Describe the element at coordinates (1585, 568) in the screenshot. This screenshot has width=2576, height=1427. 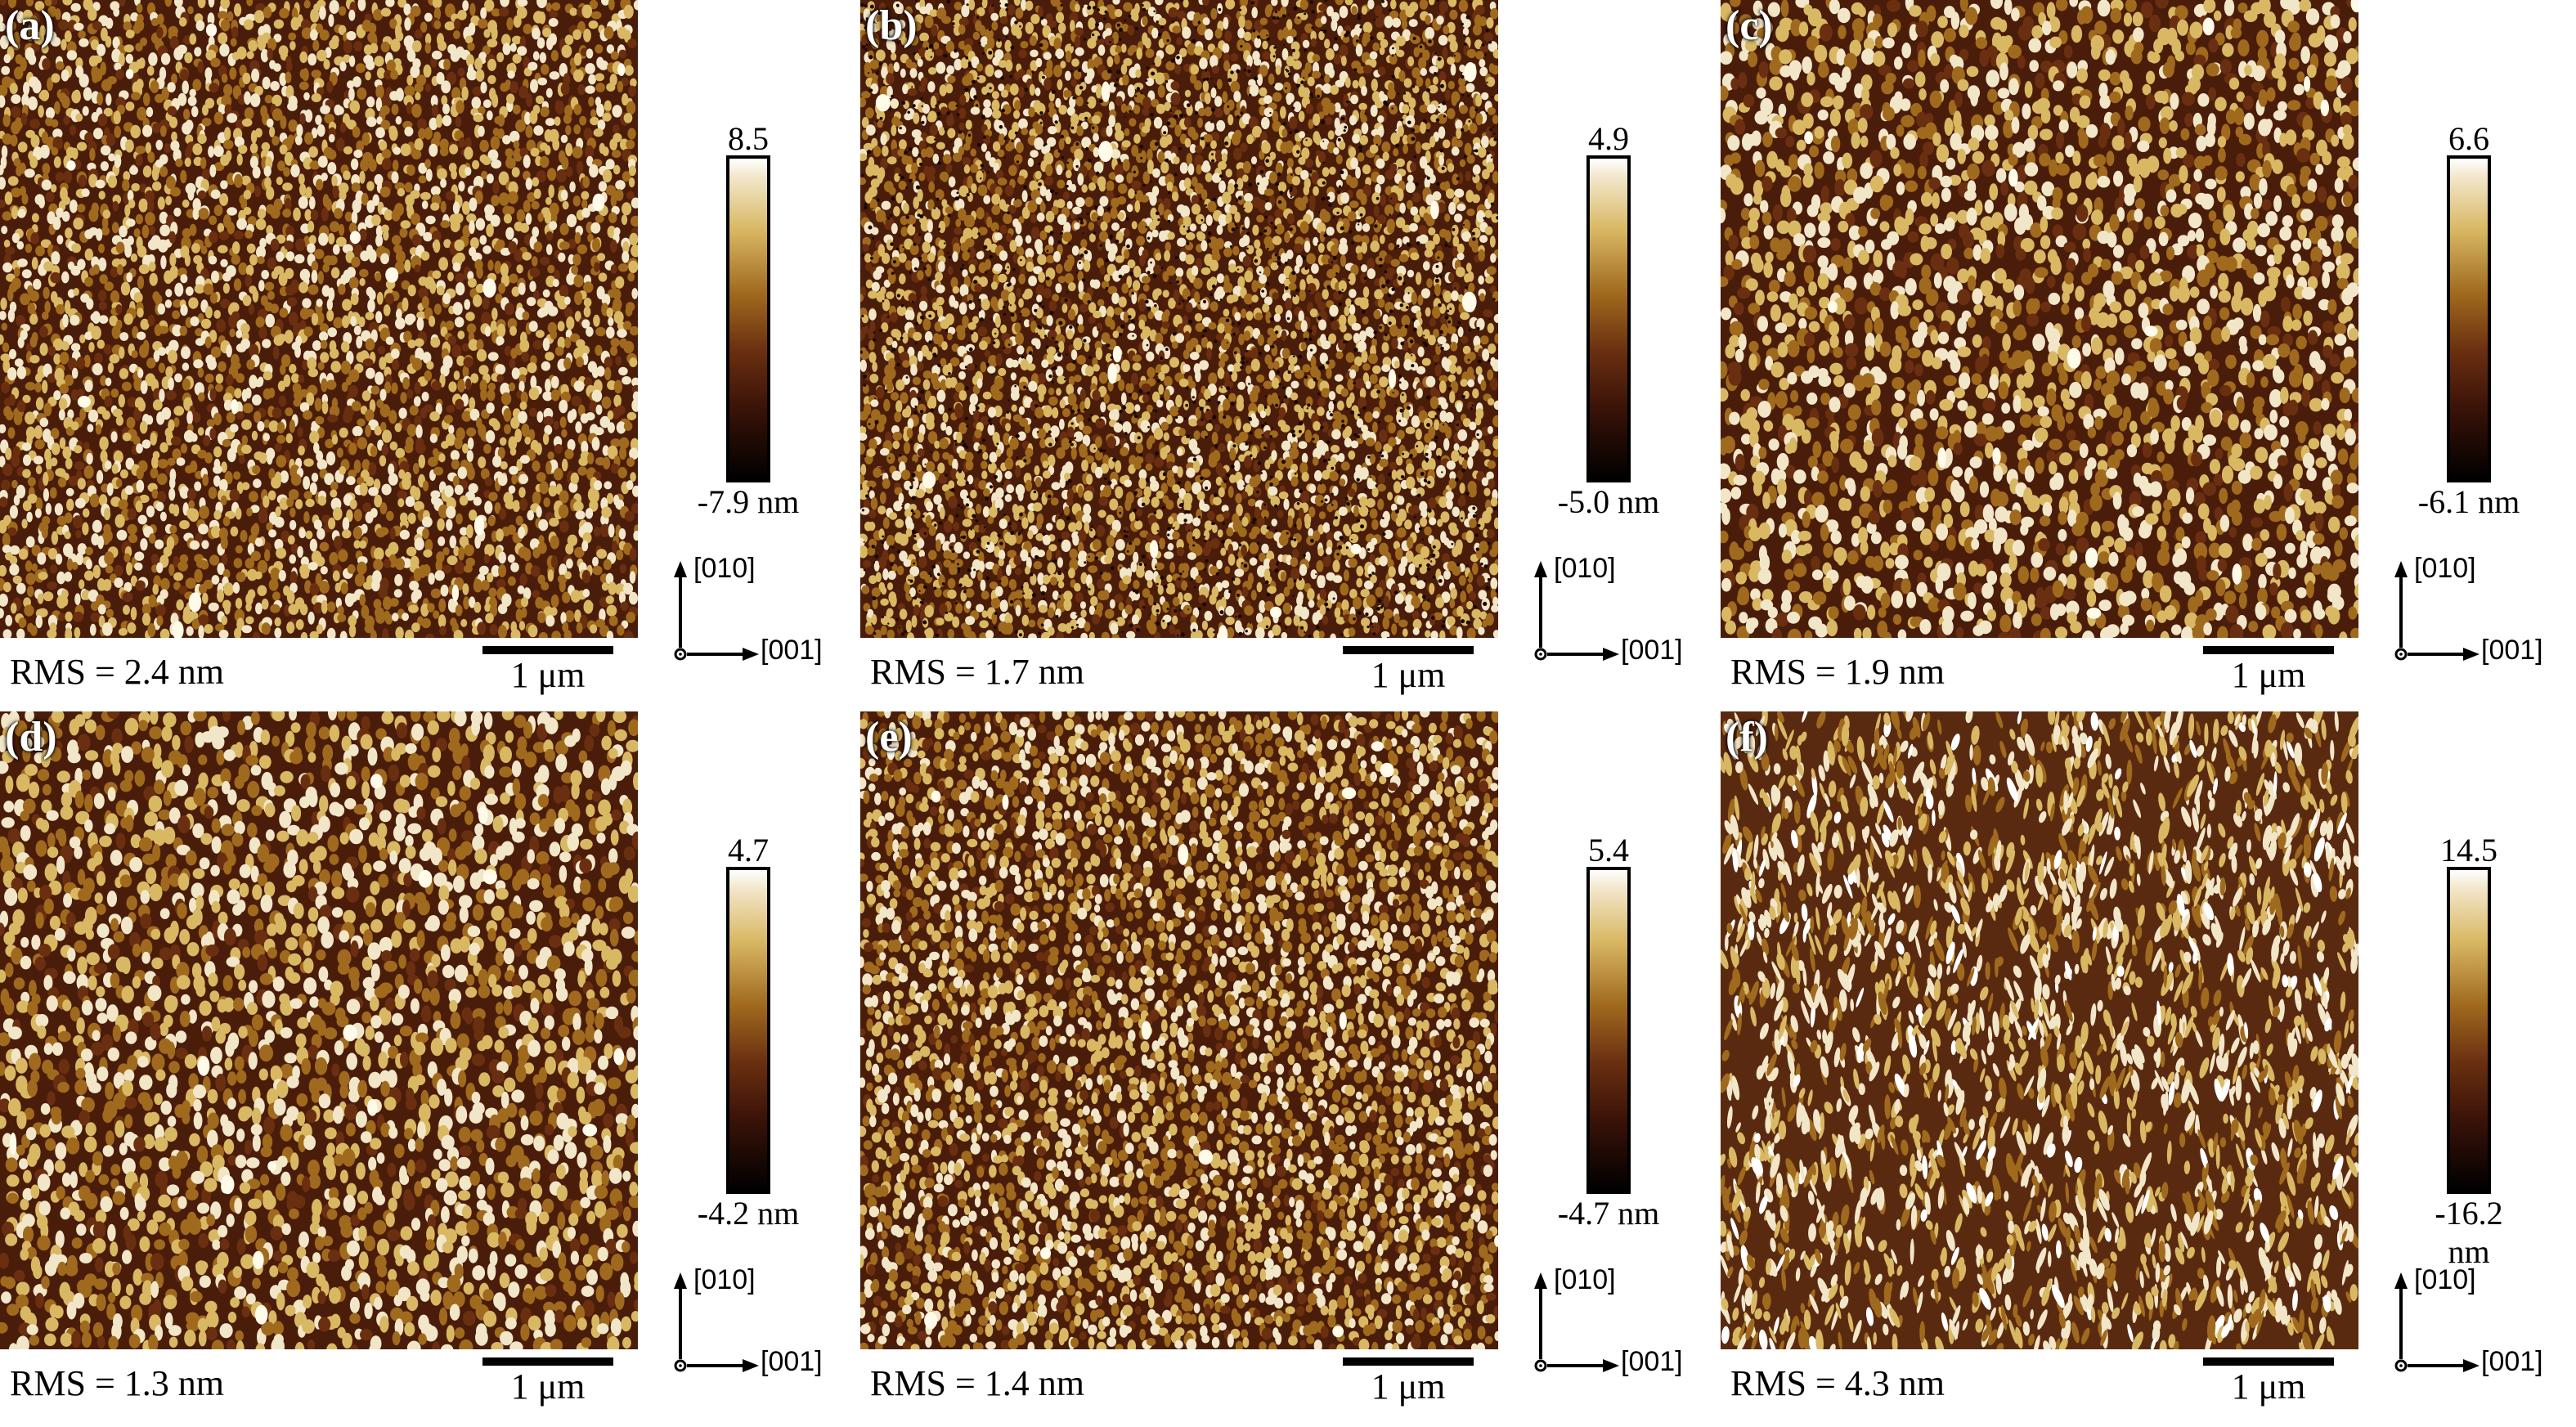
I see `axis-label-010-b: [010]` at that location.